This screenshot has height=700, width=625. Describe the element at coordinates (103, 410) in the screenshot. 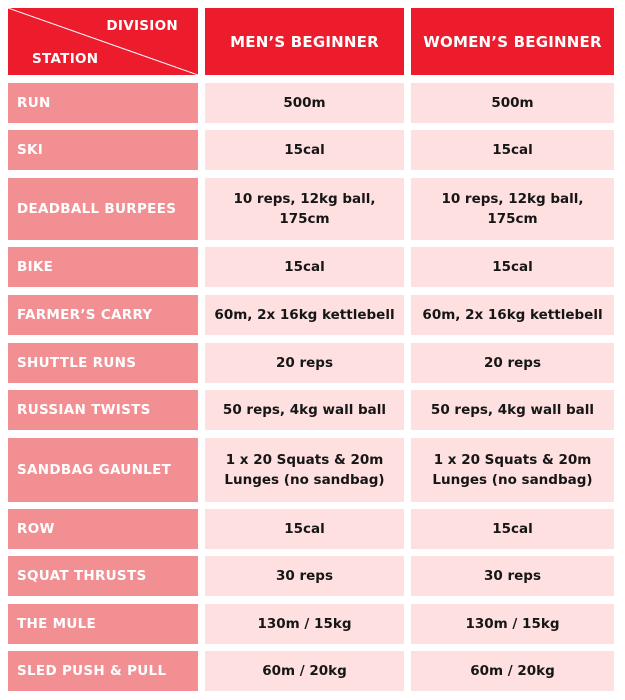

I see `station-cell: RUSSIAN TWISTS` at that location.